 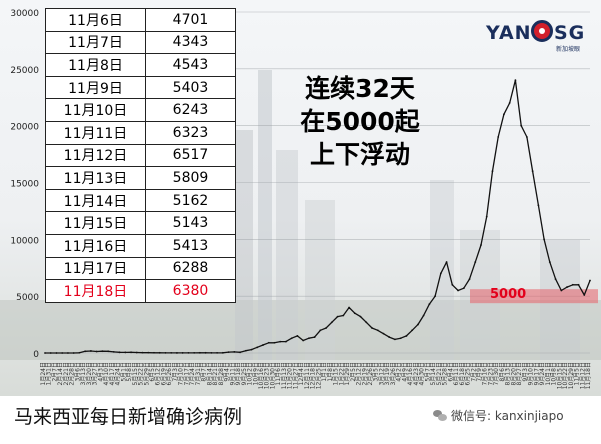 What do you see at coordinates (140, 65) in the screenshot?
I see `table-row: 11月8日 4543` at bounding box center [140, 65].